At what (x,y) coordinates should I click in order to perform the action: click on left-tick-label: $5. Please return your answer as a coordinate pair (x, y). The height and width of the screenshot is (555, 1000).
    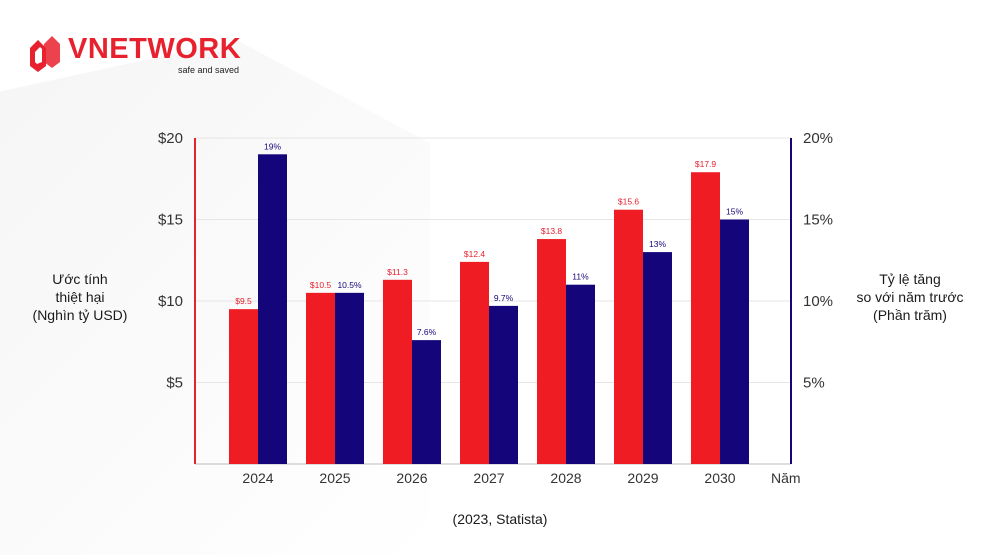
    Looking at the image, I should click on (174, 383).